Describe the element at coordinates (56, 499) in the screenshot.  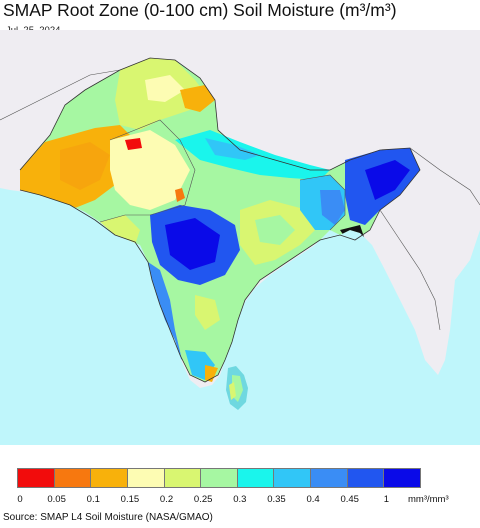
I see `legend-tick-label: 0.05` at that location.